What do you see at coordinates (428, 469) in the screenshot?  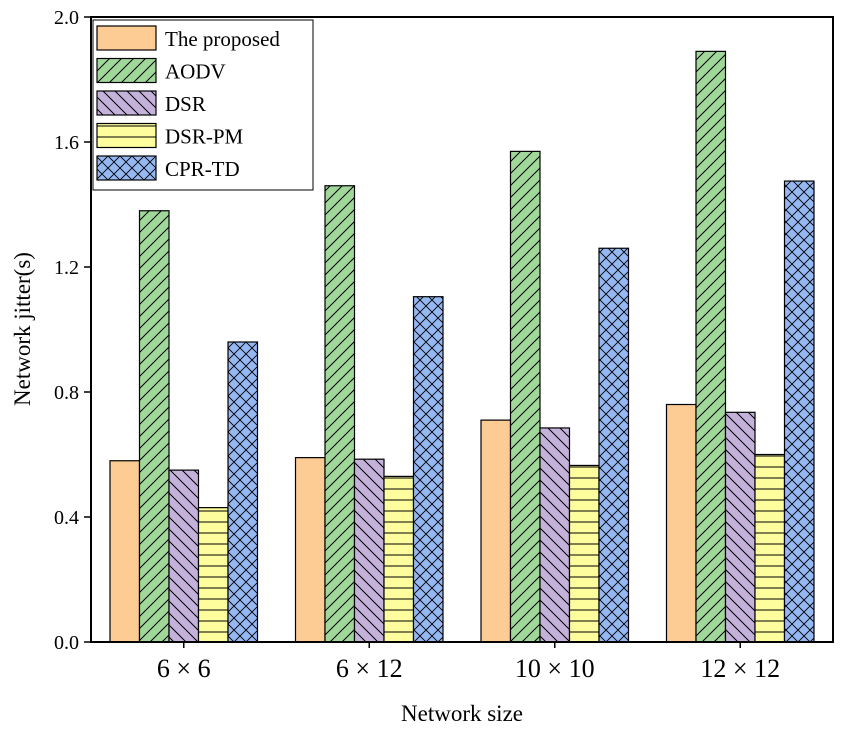 I see `bar-cpr-td-6-12-hatch` at bounding box center [428, 469].